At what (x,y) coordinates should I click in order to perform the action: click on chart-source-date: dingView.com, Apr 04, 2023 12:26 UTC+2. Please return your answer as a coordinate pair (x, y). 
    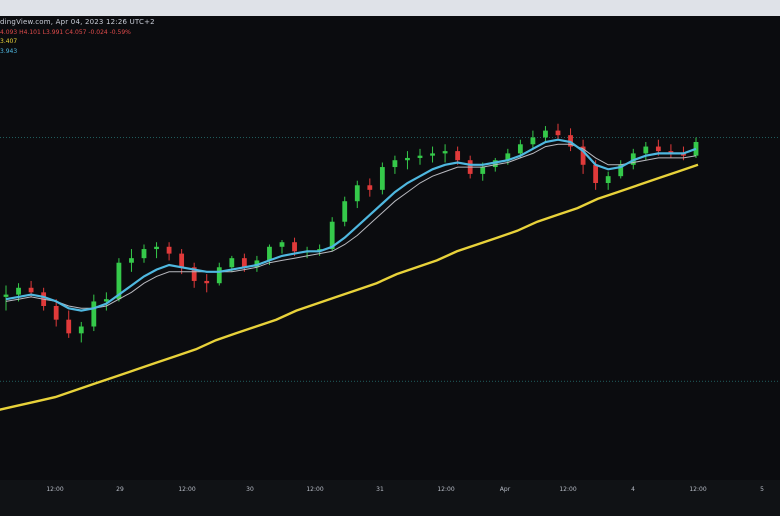
    Looking at the image, I should click on (77, 22).